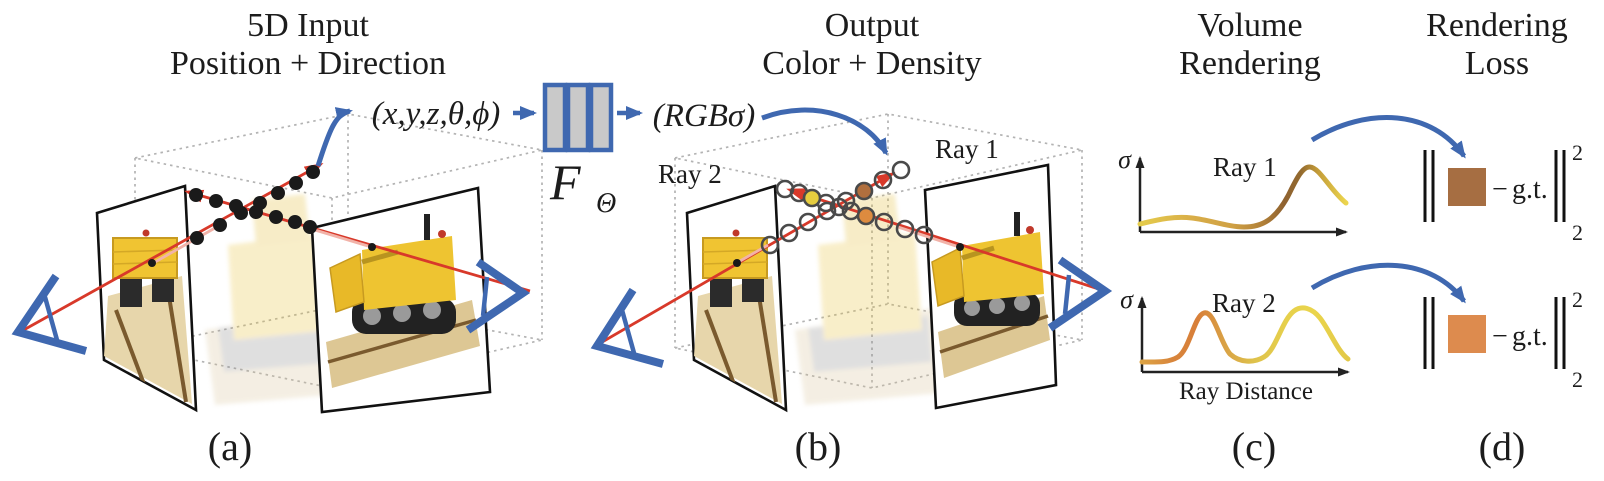 This screenshot has height=481, width=1604. I want to click on camera-b-left-icon, so click(627, 327).